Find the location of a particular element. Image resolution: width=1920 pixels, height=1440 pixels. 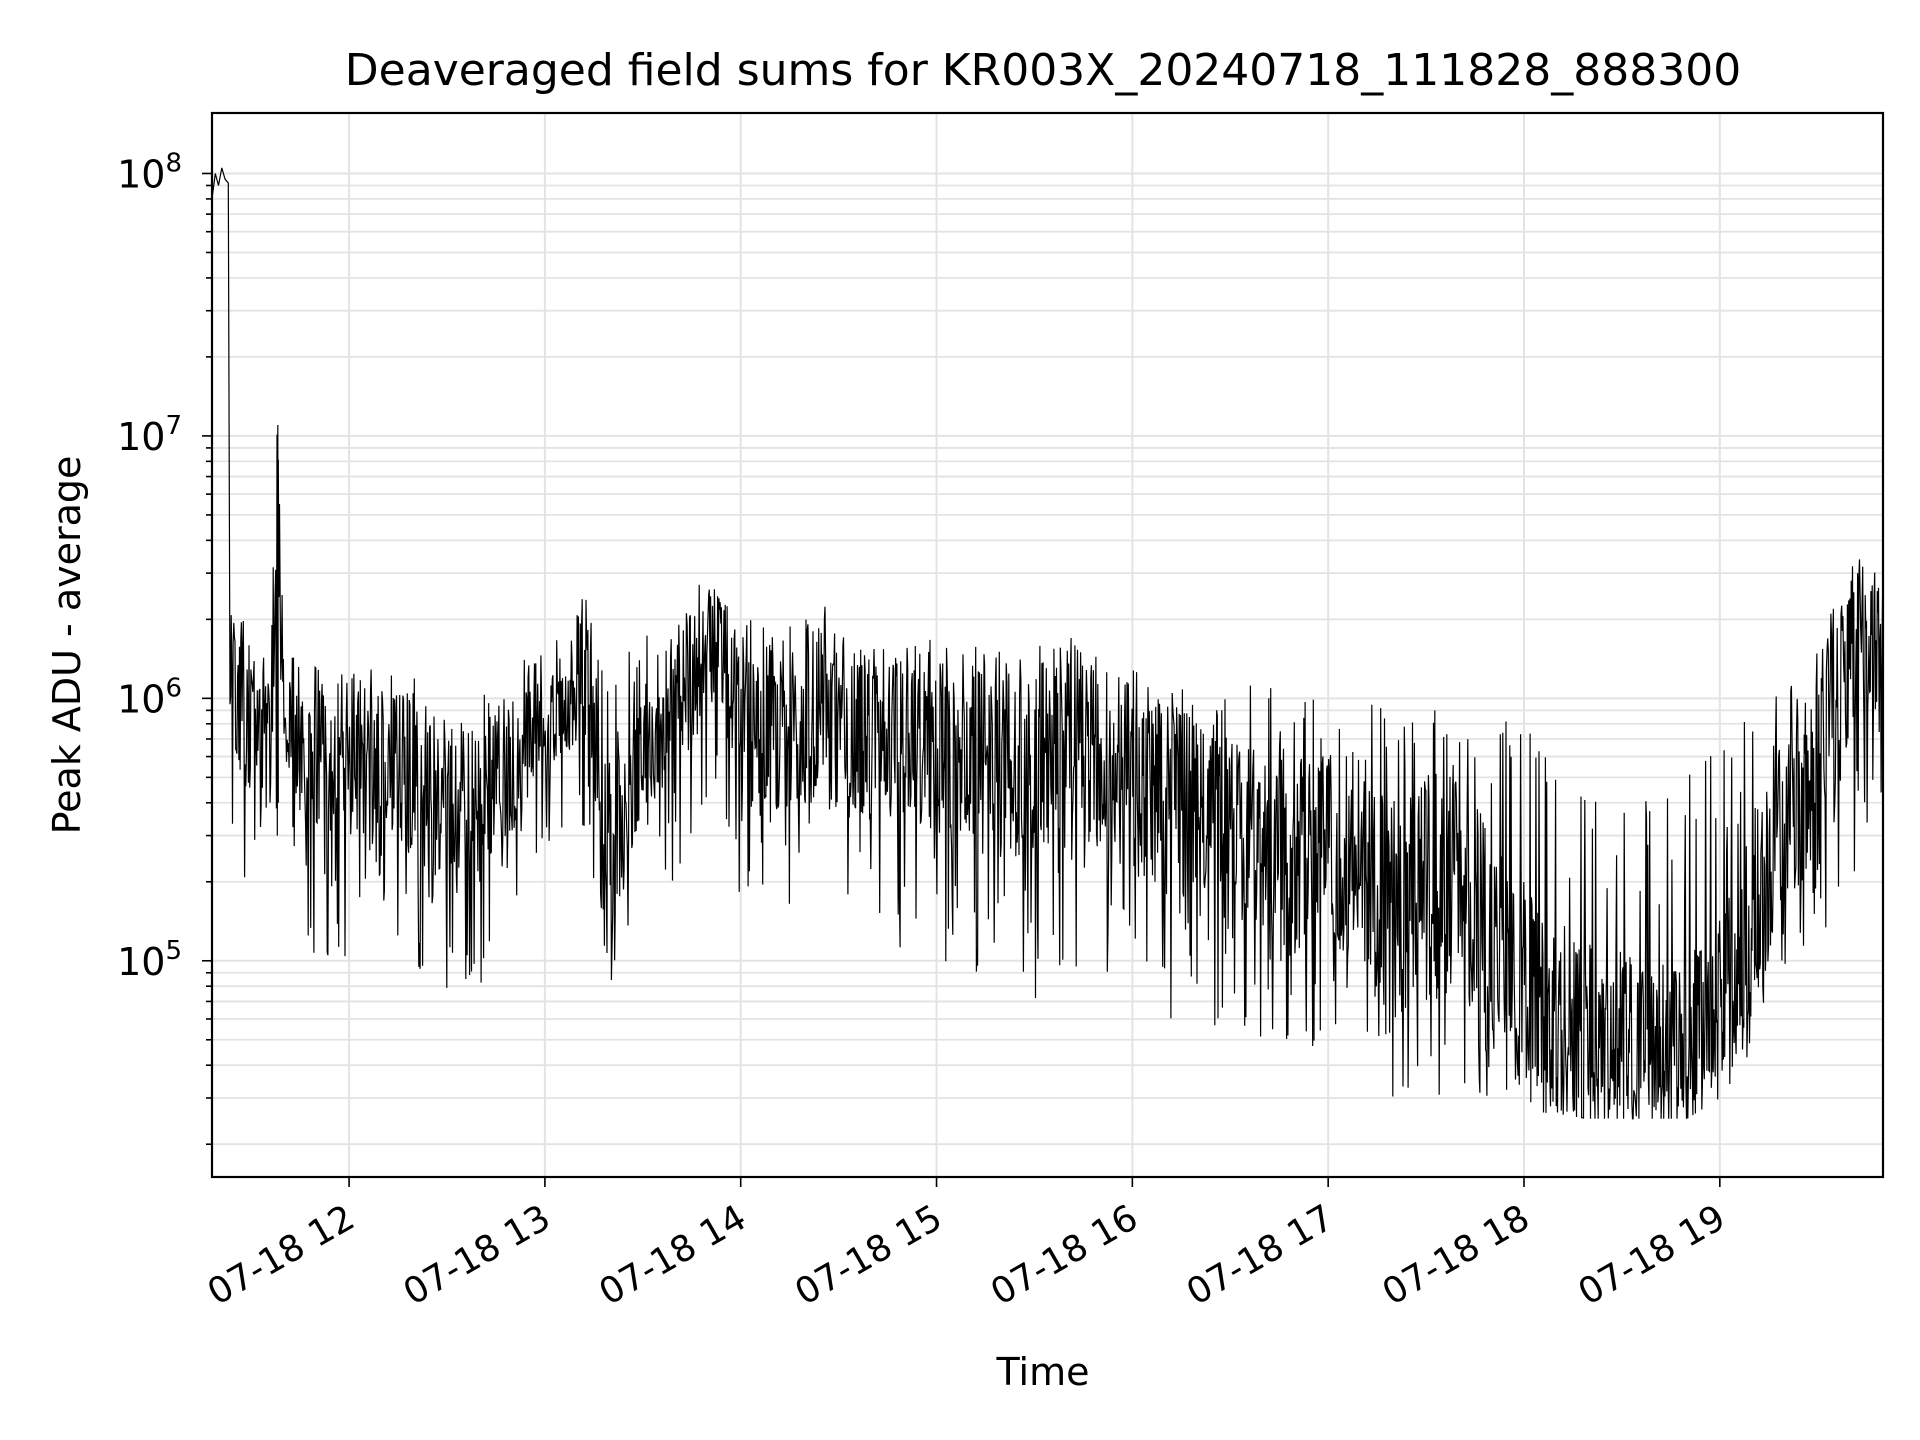

y-tick-label: 10⁸ is located at coordinates (149, 172).